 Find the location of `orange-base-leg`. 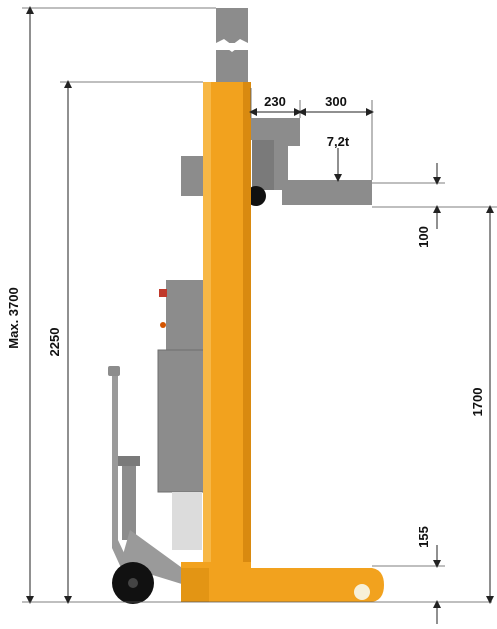

orange-base-leg is located at coordinates (282, 582).